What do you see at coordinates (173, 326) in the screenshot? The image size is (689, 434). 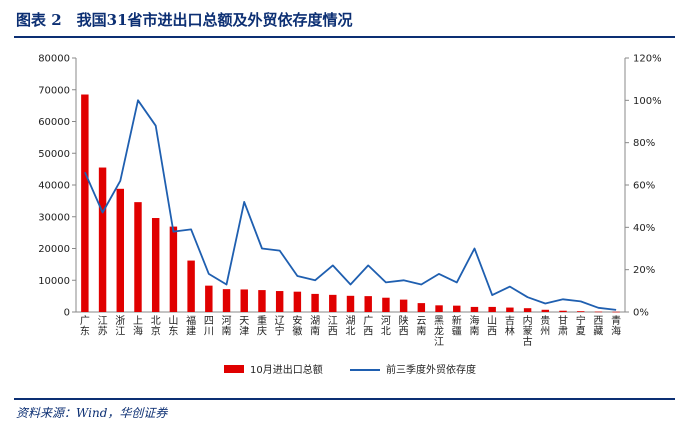 I see `category-label: 山东` at bounding box center [173, 326].